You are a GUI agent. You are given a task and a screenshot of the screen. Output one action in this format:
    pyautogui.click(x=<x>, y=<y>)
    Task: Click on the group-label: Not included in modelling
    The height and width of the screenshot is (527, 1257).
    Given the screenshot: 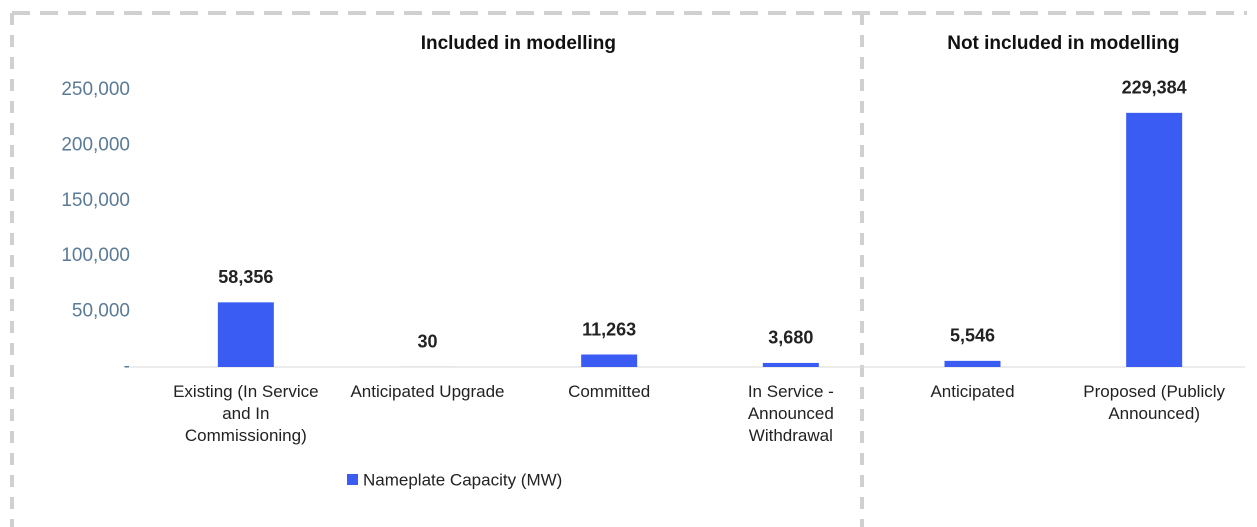 What is the action you would take?
    pyautogui.click(x=1063, y=43)
    